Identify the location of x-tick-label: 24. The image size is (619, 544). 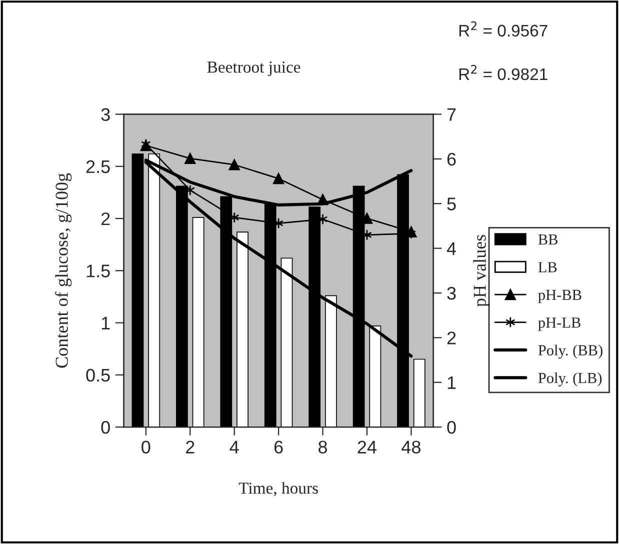
(367, 447).